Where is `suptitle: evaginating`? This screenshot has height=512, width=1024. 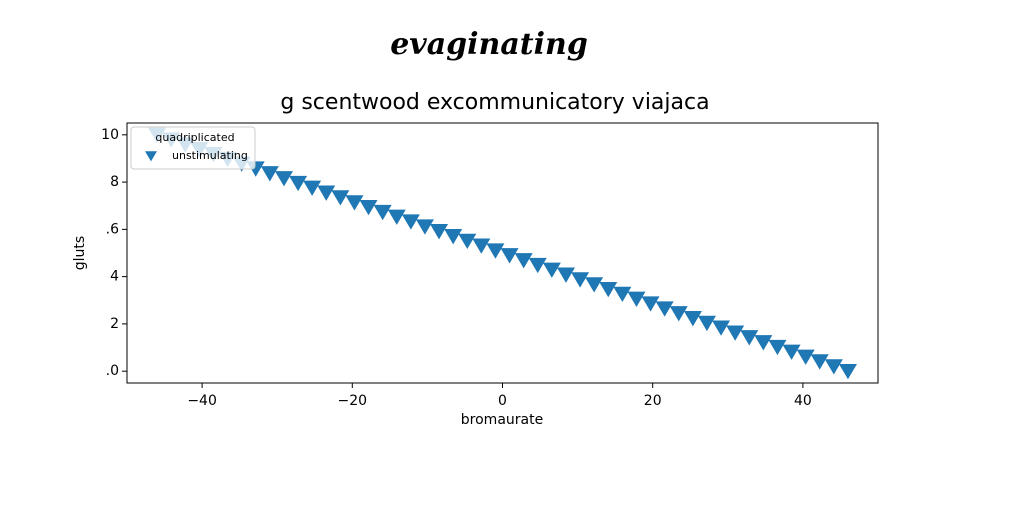
suptitle: evaginating is located at coordinates (489, 44).